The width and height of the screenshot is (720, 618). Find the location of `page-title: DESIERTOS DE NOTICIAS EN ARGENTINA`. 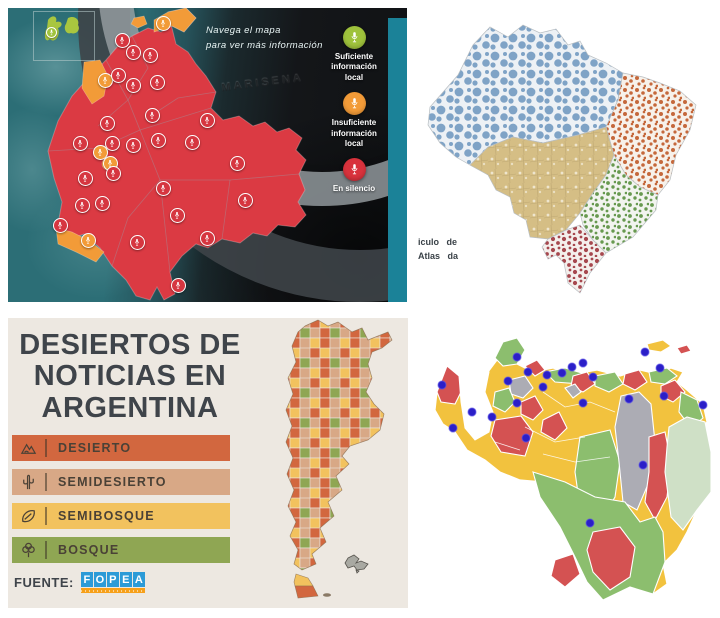

page-title: DESIERTOS DE NOTICIAS EN ARGENTINA is located at coordinates (130, 376).